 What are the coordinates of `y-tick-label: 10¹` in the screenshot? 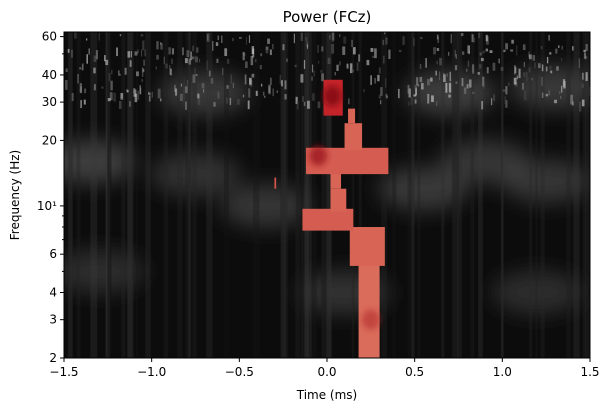 It's located at (47, 206).